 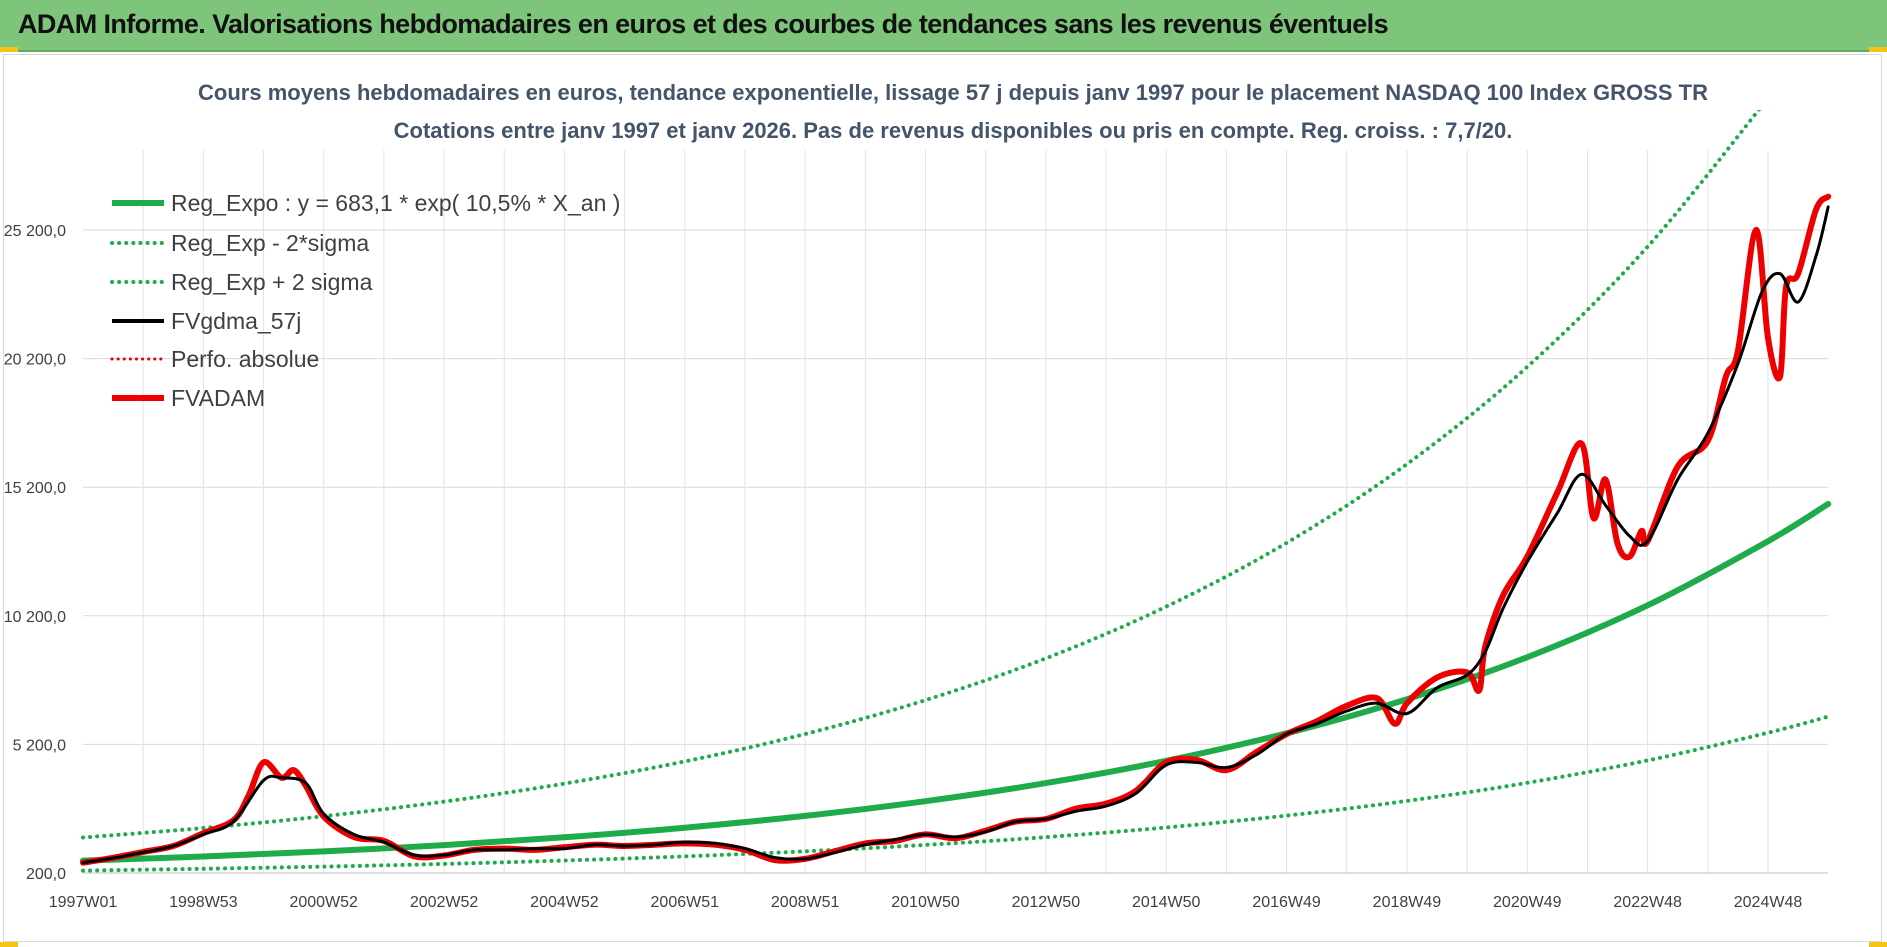 I want to click on x-tick-label: 1997W01, so click(x=83, y=902).